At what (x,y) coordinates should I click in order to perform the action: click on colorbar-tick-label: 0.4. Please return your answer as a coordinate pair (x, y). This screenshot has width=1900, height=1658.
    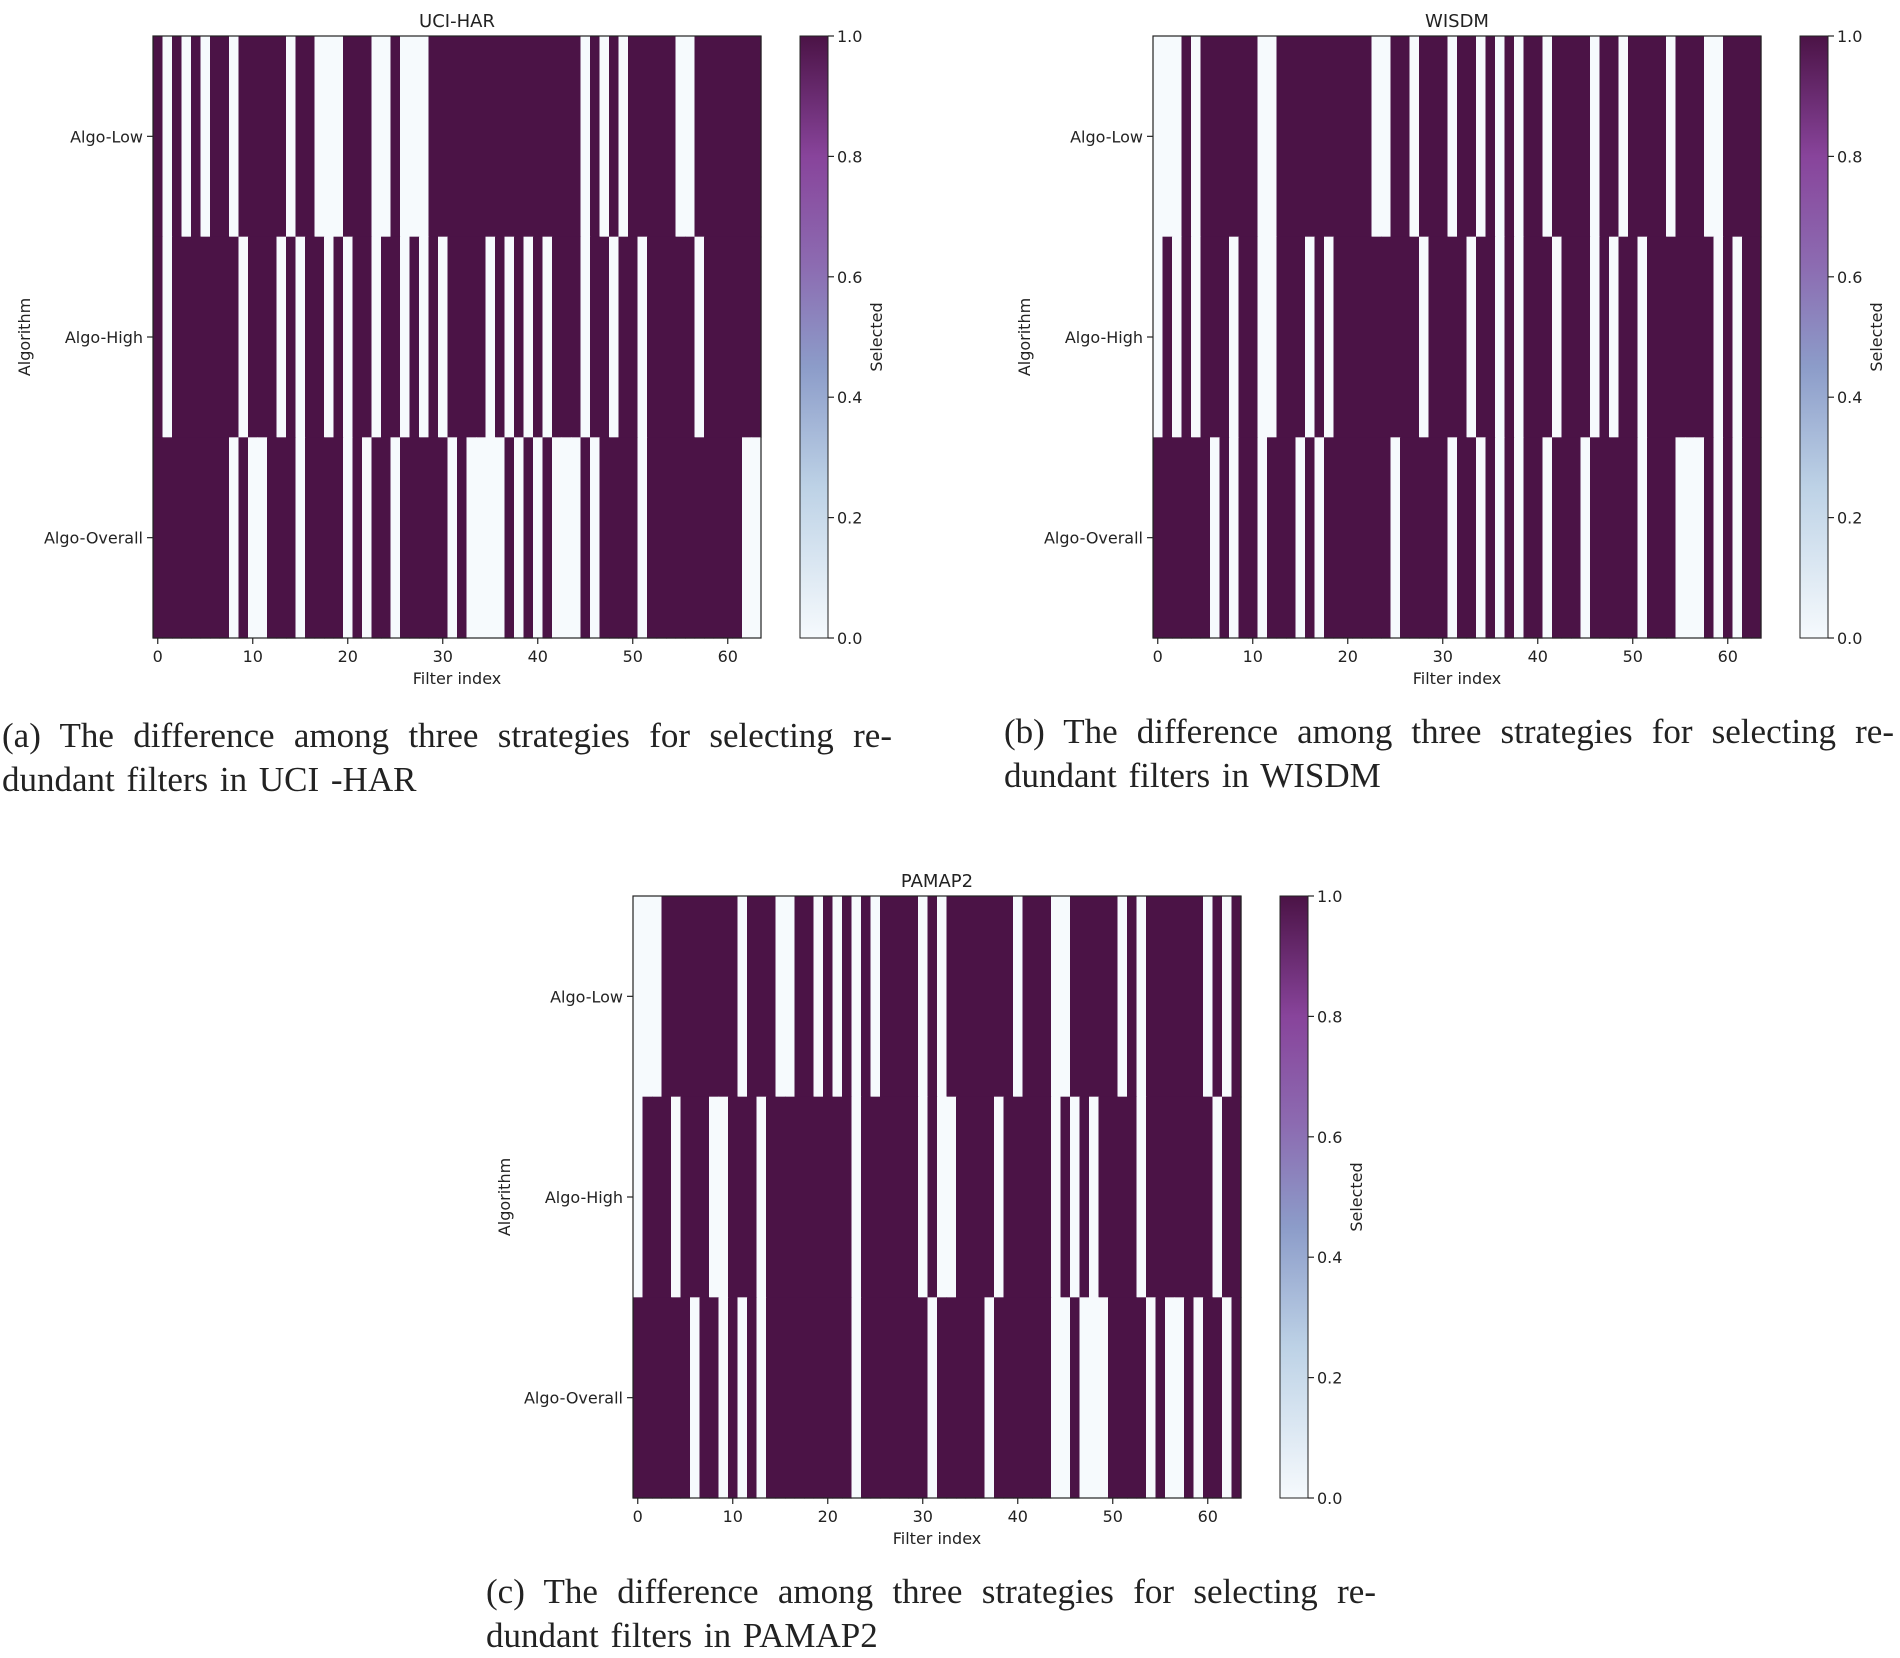
    Looking at the image, I should click on (1329, 1257).